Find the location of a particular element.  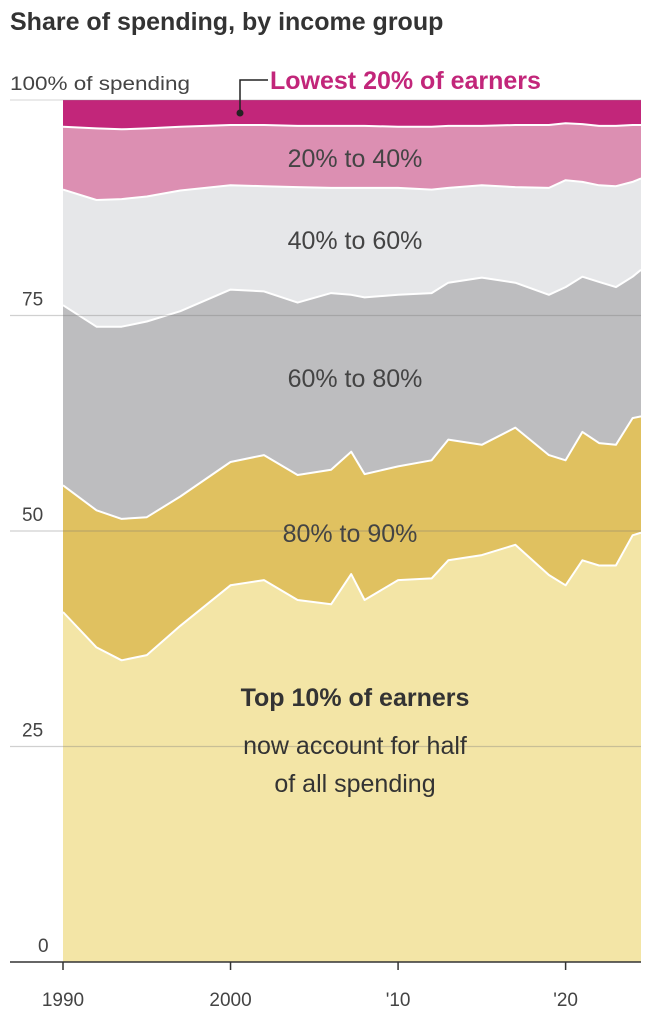

y-axis: 0 25 50 75 is located at coordinates (35, 624).